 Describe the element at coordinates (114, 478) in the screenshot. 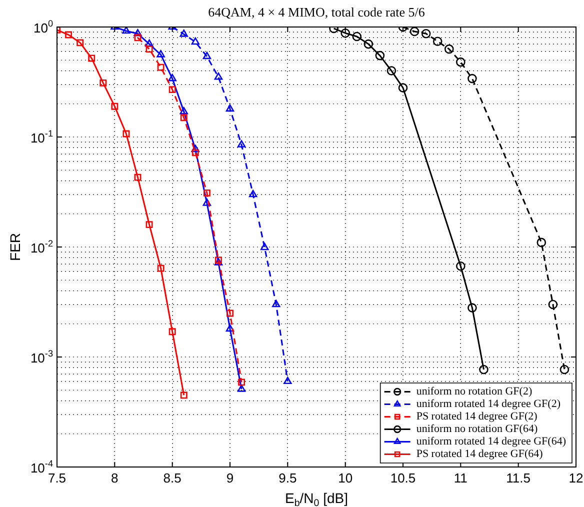

I see `x-tick-label: 8` at that location.